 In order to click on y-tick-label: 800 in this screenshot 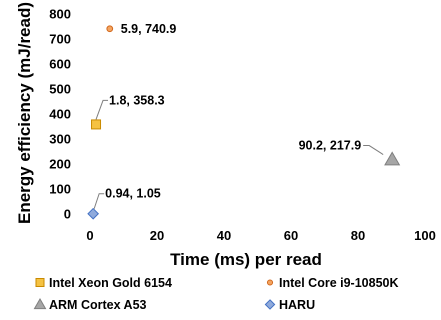, I will do `click(60, 14)`.